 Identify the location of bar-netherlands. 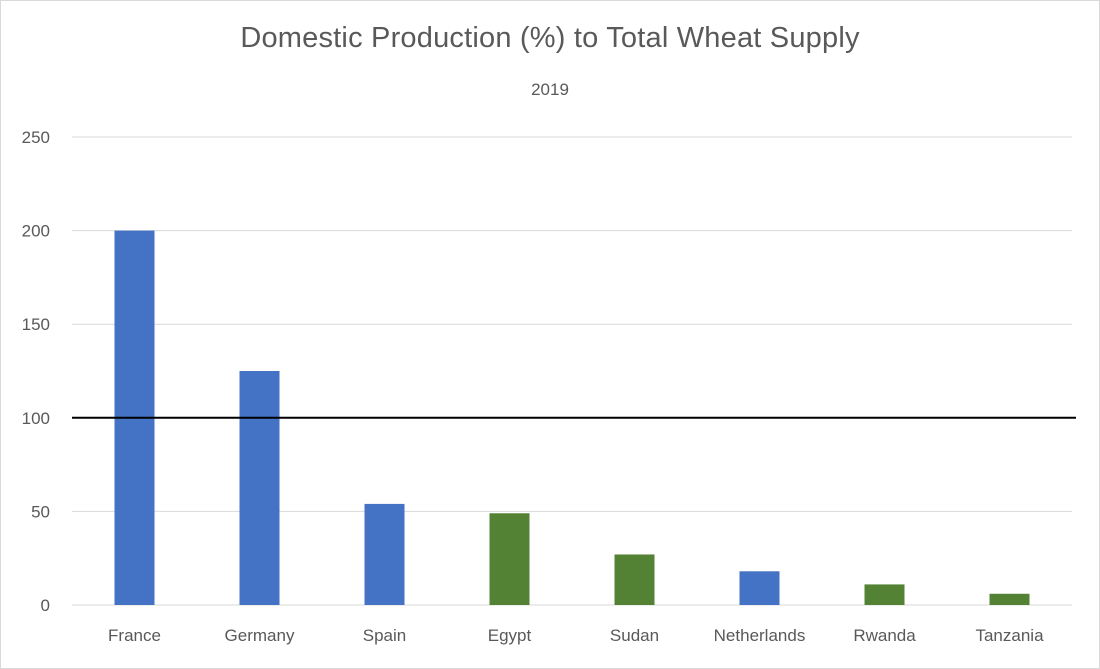
(759, 588).